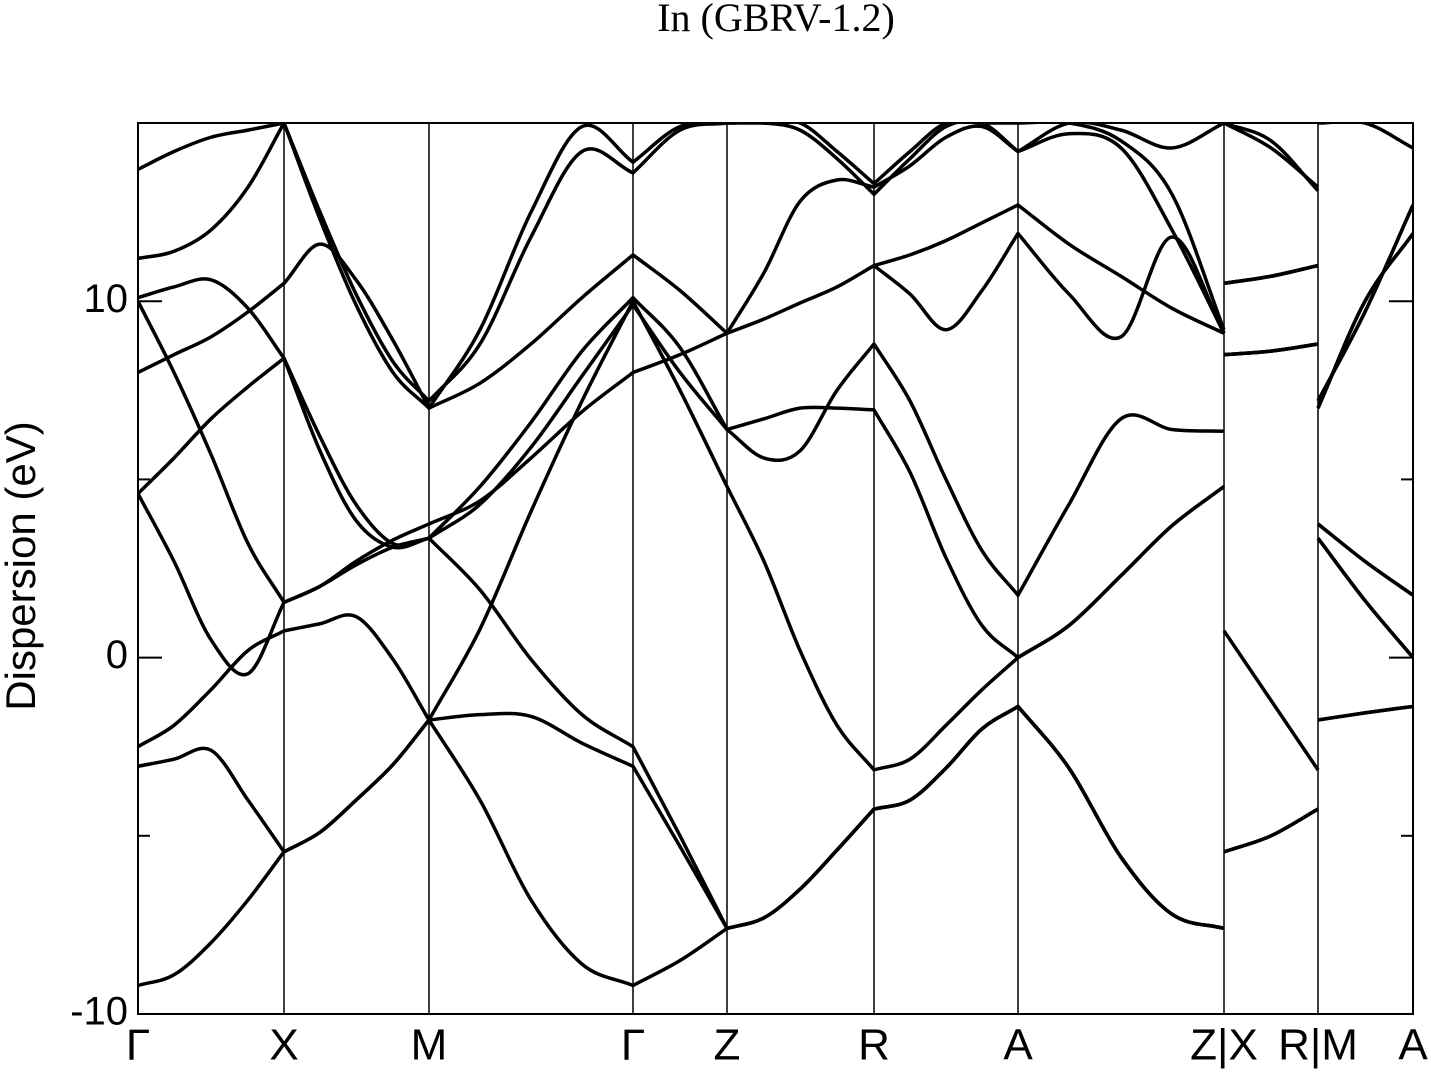  What do you see at coordinates (429, 1045) in the screenshot?
I see `x-tick-label: M` at bounding box center [429, 1045].